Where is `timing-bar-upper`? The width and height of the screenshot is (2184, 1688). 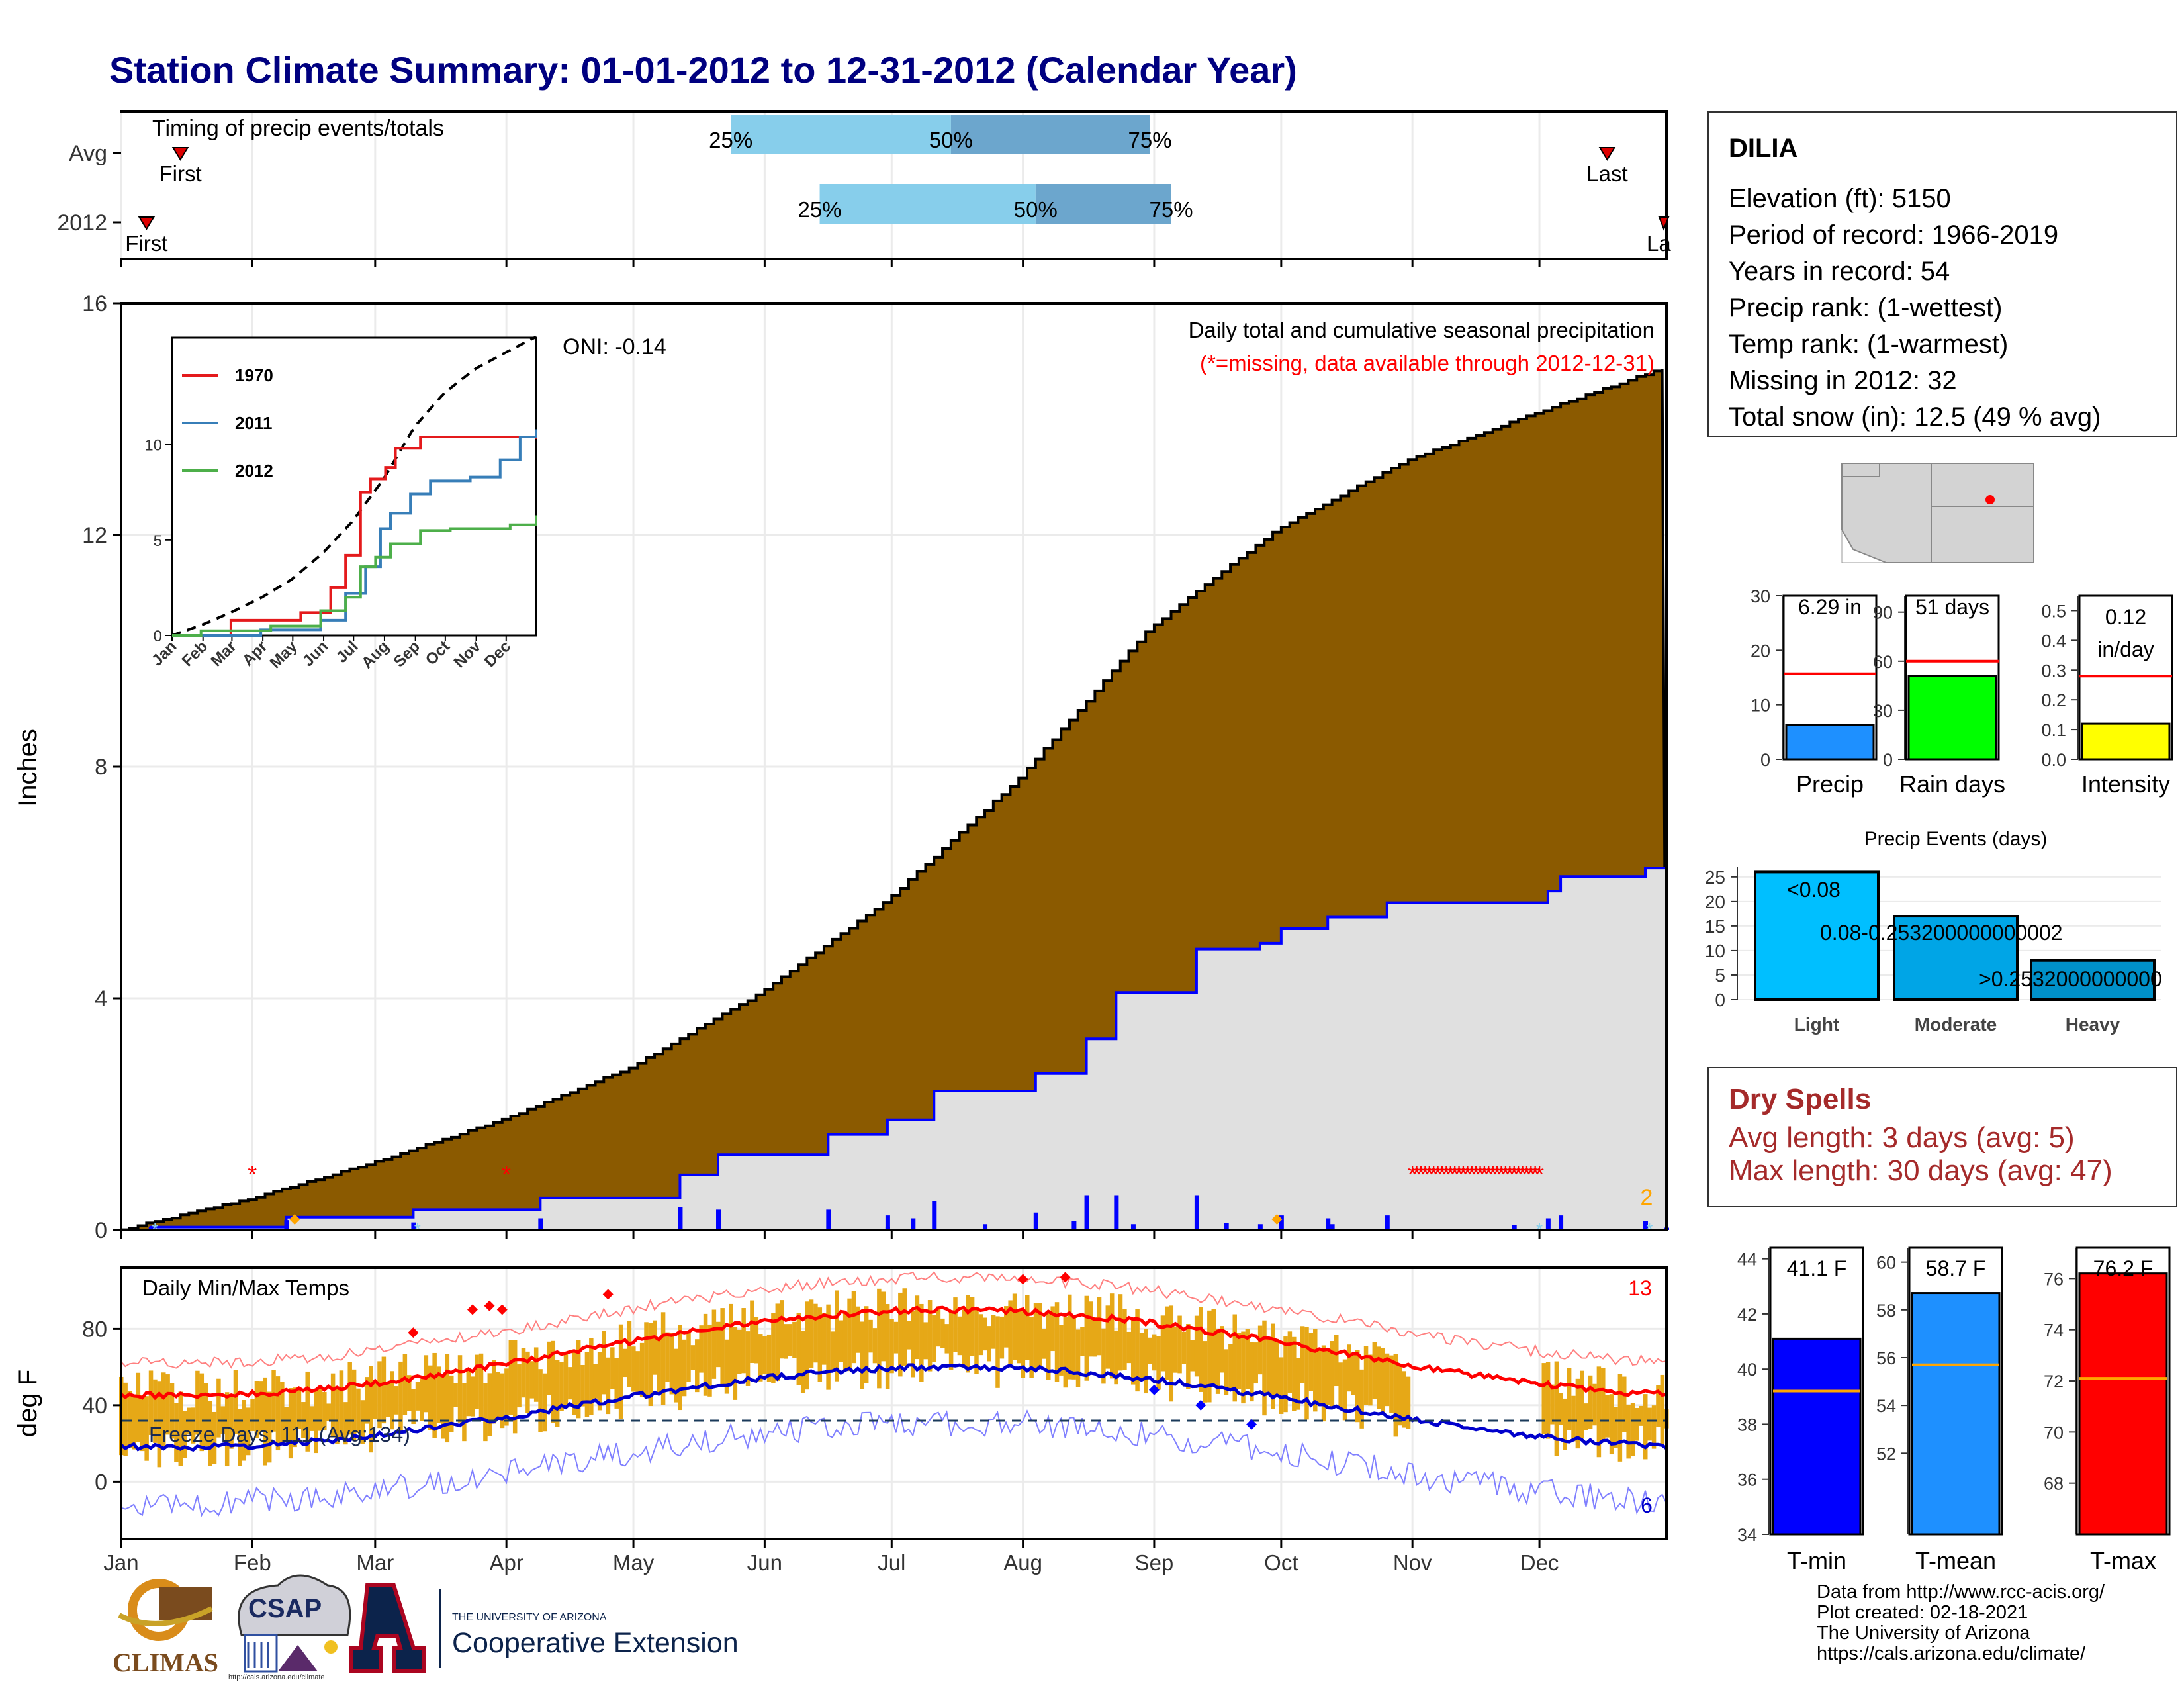
timing-bar-upper is located at coordinates (1103, 204).